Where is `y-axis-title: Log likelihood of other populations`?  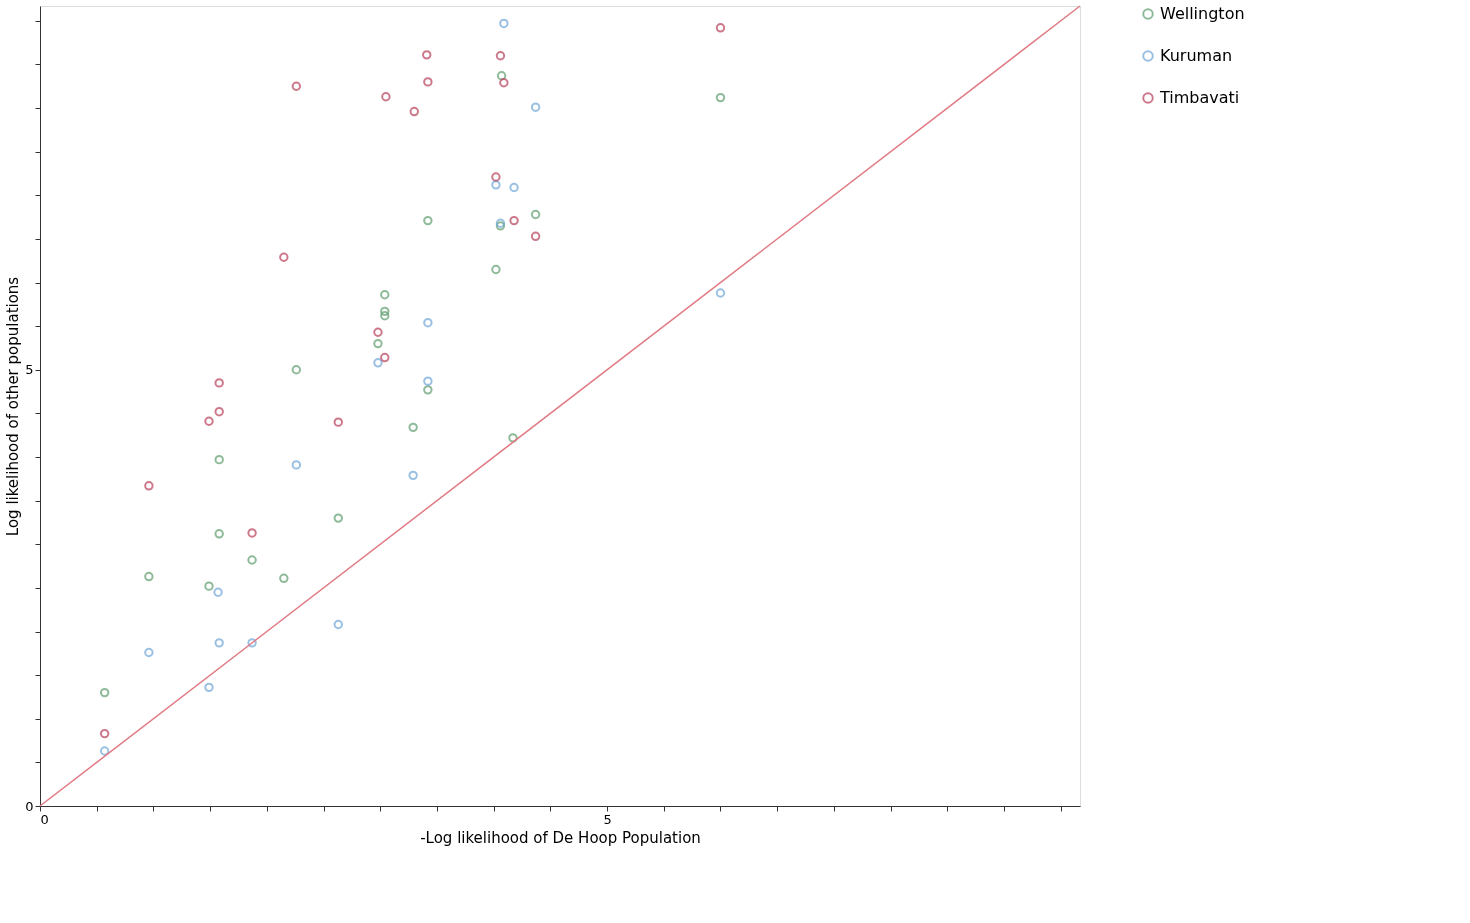 y-axis-title: Log likelihood of other populations is located at coordinates (13, 406).